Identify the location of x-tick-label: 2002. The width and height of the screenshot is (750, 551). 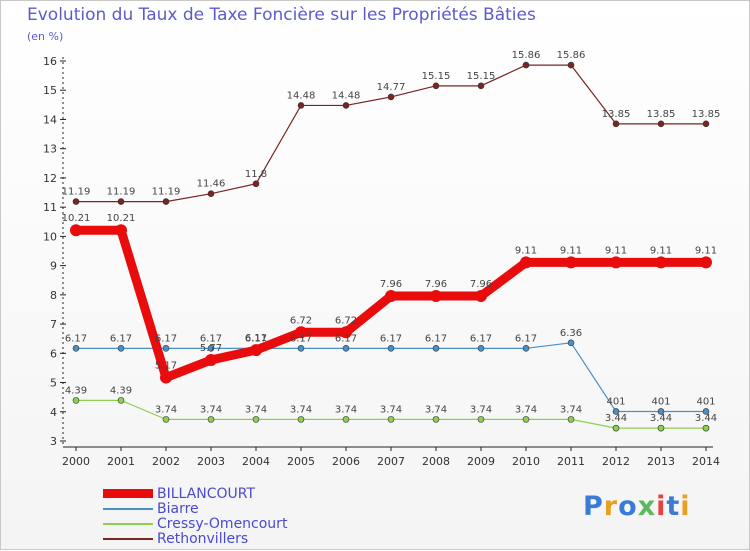
(166, 461).